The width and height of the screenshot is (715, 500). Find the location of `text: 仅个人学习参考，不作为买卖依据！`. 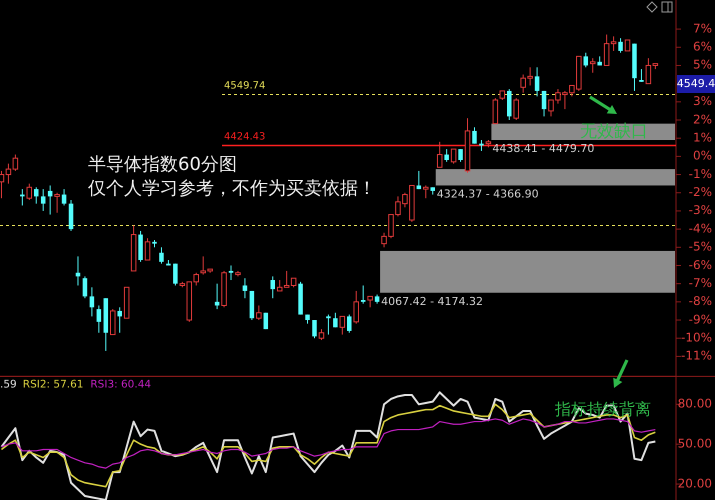

text: 仅个人学习参考，不作为买卖依据！ is located at coordinates (232, 188).